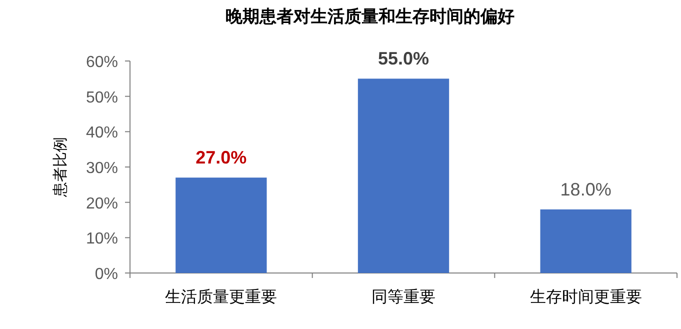 The image size is (681, 329). What do you see at coordinates (102, 239) in the screenshot?
I see `y-tick-label: 10%` at bounding box center [102, 239].